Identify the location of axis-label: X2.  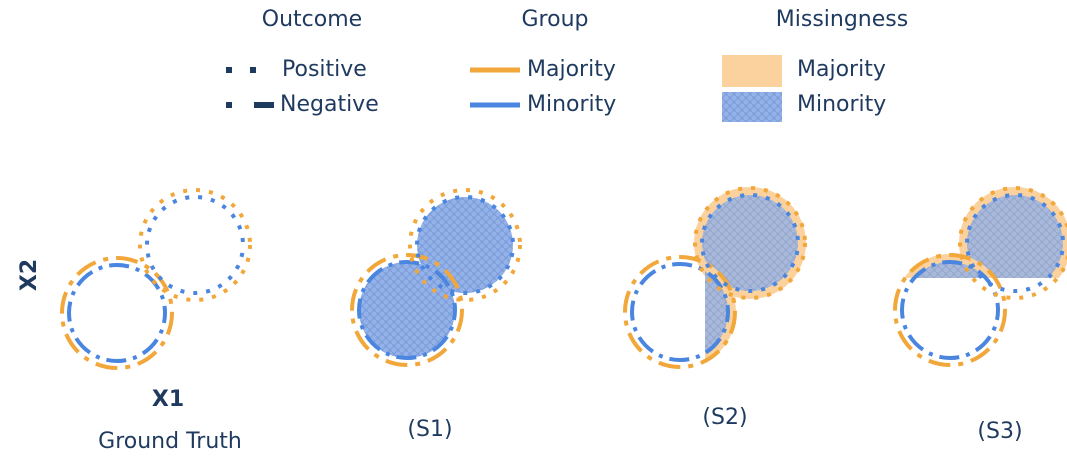
(29, 275).